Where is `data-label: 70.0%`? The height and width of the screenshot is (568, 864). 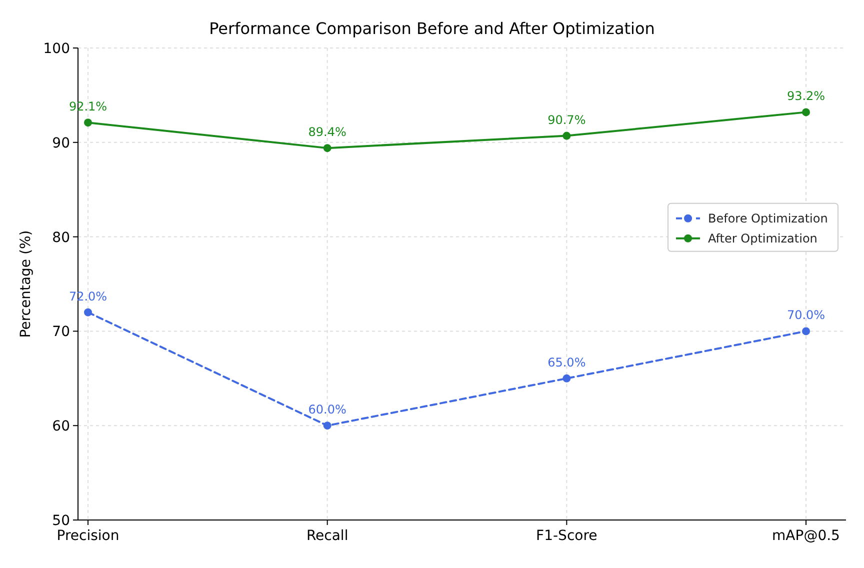
data-label: 70.0% is located at coordinates (806, 315).